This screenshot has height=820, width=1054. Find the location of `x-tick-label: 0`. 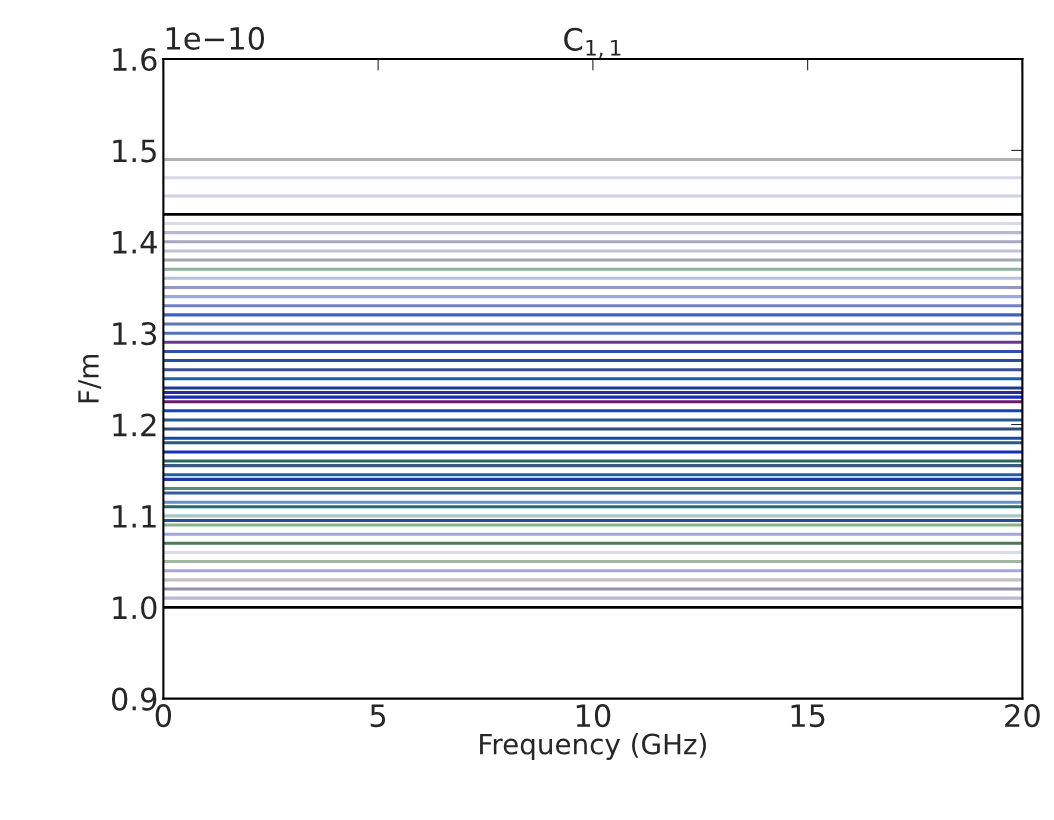

x-tick-label: 0 is located at coordinates (163, 716).